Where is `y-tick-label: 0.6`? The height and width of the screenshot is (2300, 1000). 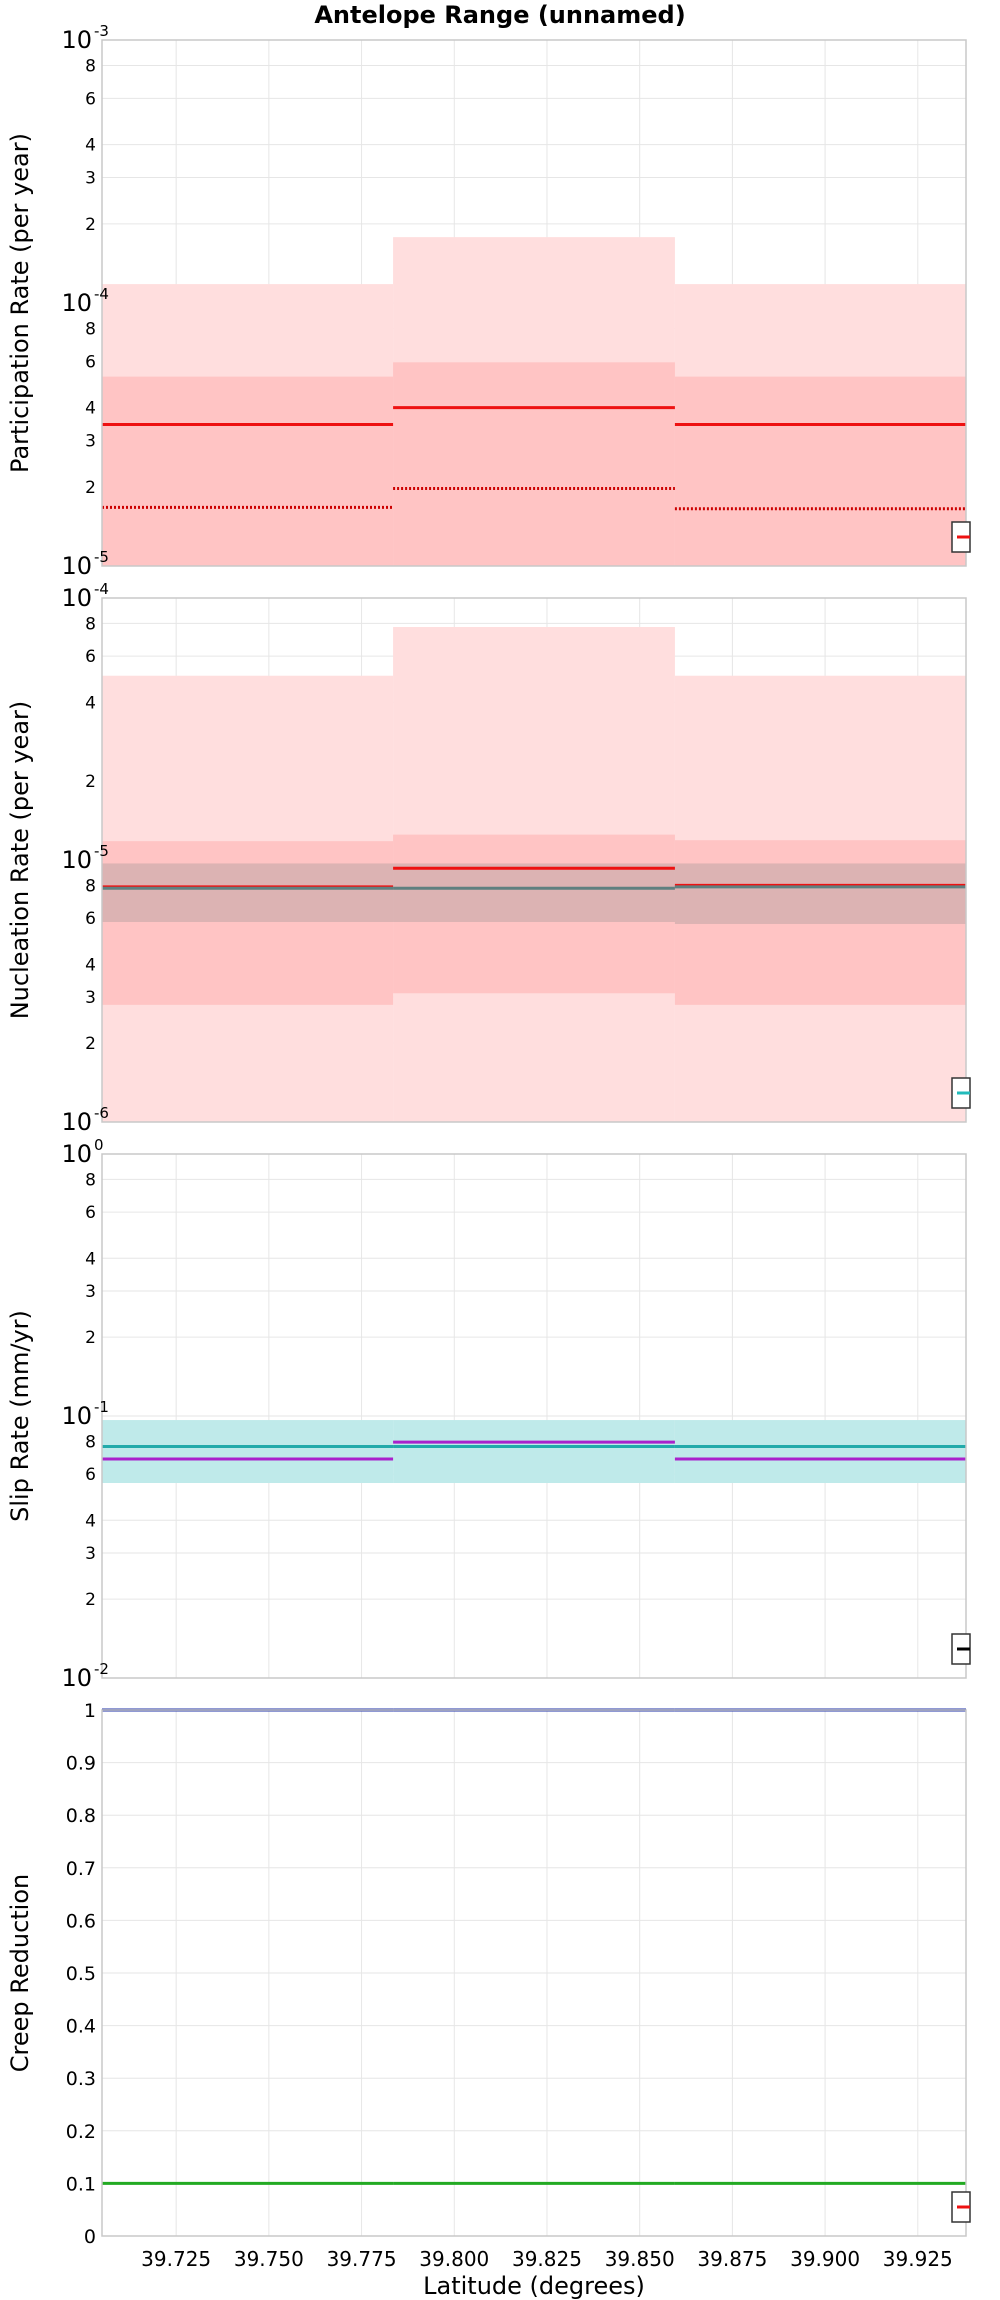
y-tick-label: 0.6 is located at coordinates (81, 1921).